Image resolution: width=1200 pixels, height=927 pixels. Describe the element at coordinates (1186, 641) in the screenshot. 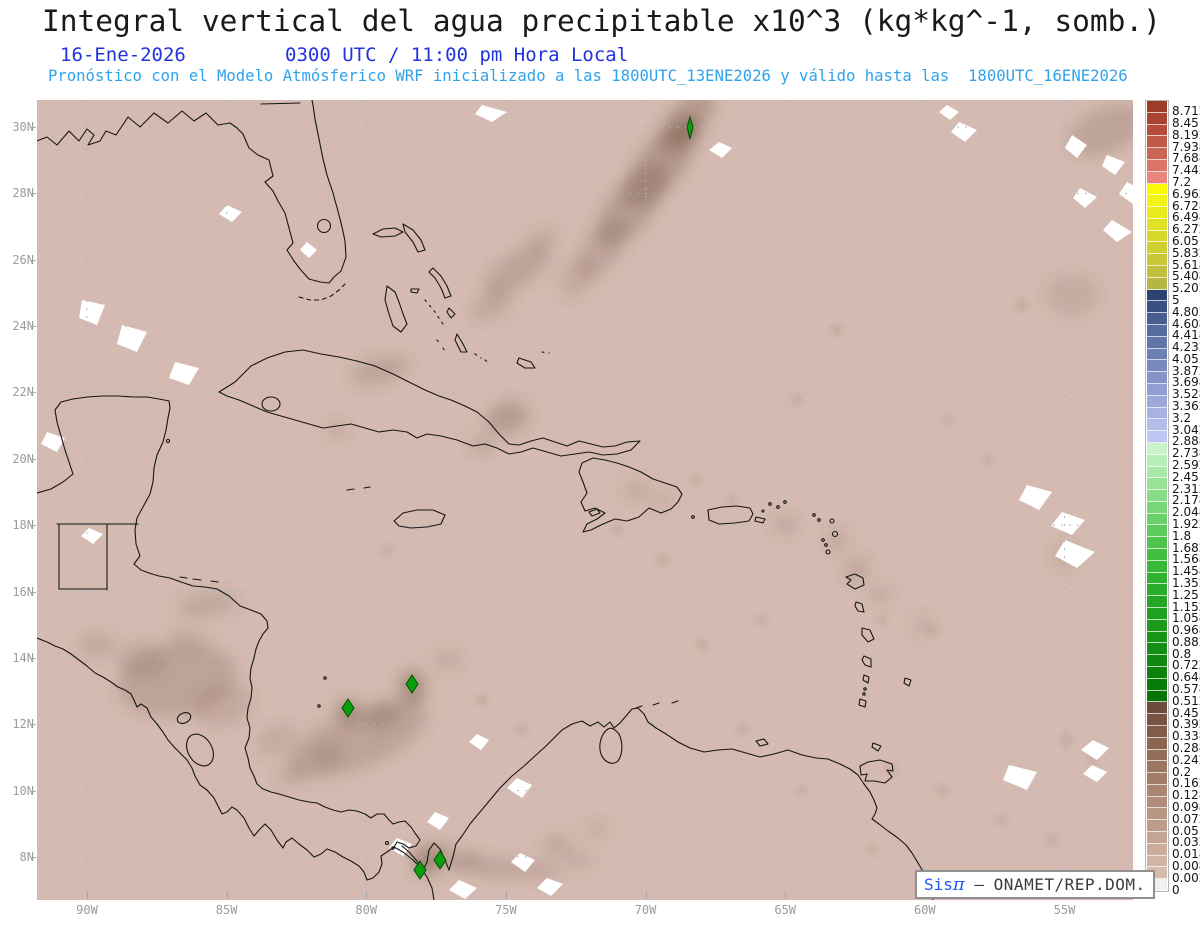

I see `colorbar-label: 0.882` at that location.